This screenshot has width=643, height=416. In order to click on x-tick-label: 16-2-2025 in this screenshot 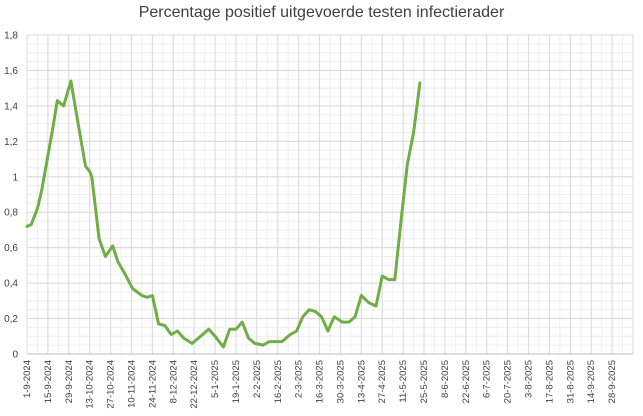, I will do `click(278, 381)`.